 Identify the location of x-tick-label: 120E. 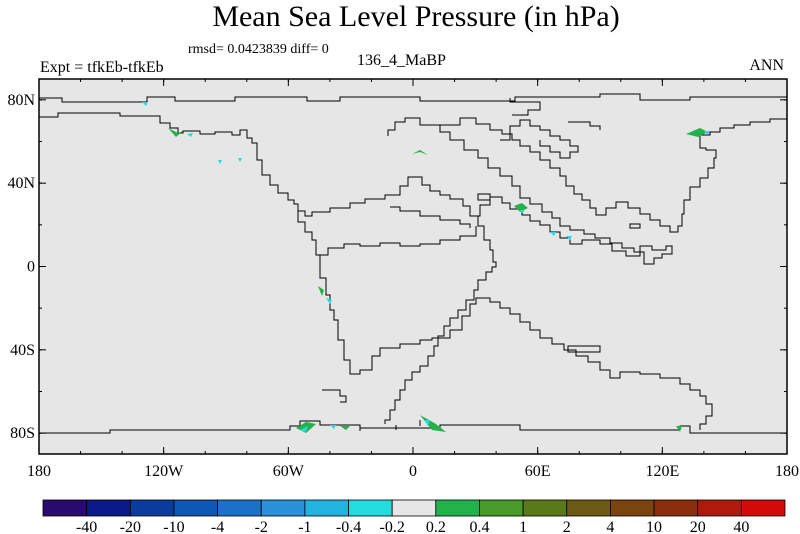
(662, 471).